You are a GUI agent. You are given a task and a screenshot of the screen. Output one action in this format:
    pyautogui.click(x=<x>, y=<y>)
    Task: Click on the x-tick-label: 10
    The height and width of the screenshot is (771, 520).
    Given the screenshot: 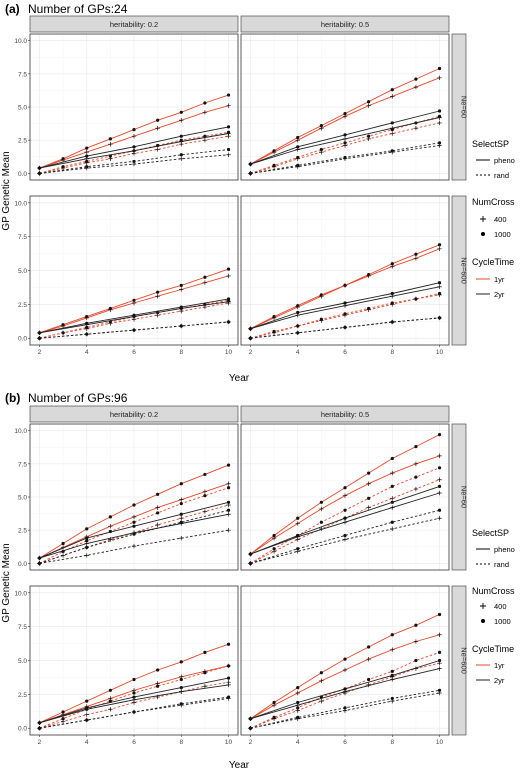 What is the action you would take?
    pyautogui.click(x=440, y=742)
    